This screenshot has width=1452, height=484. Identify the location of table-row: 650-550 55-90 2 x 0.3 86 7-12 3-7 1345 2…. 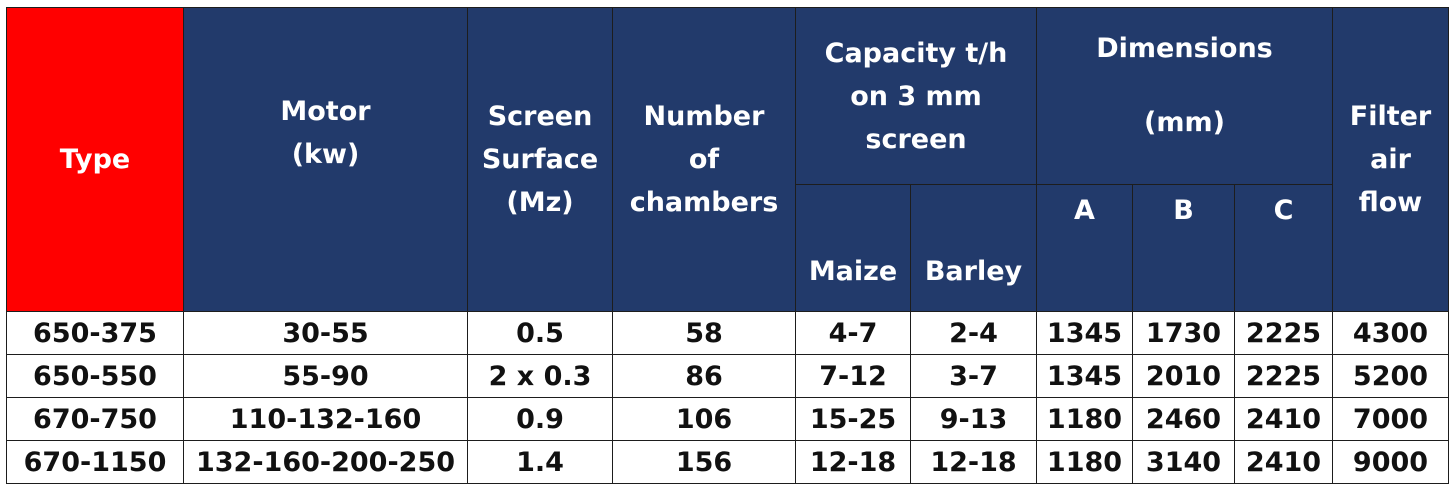
(727, 376).